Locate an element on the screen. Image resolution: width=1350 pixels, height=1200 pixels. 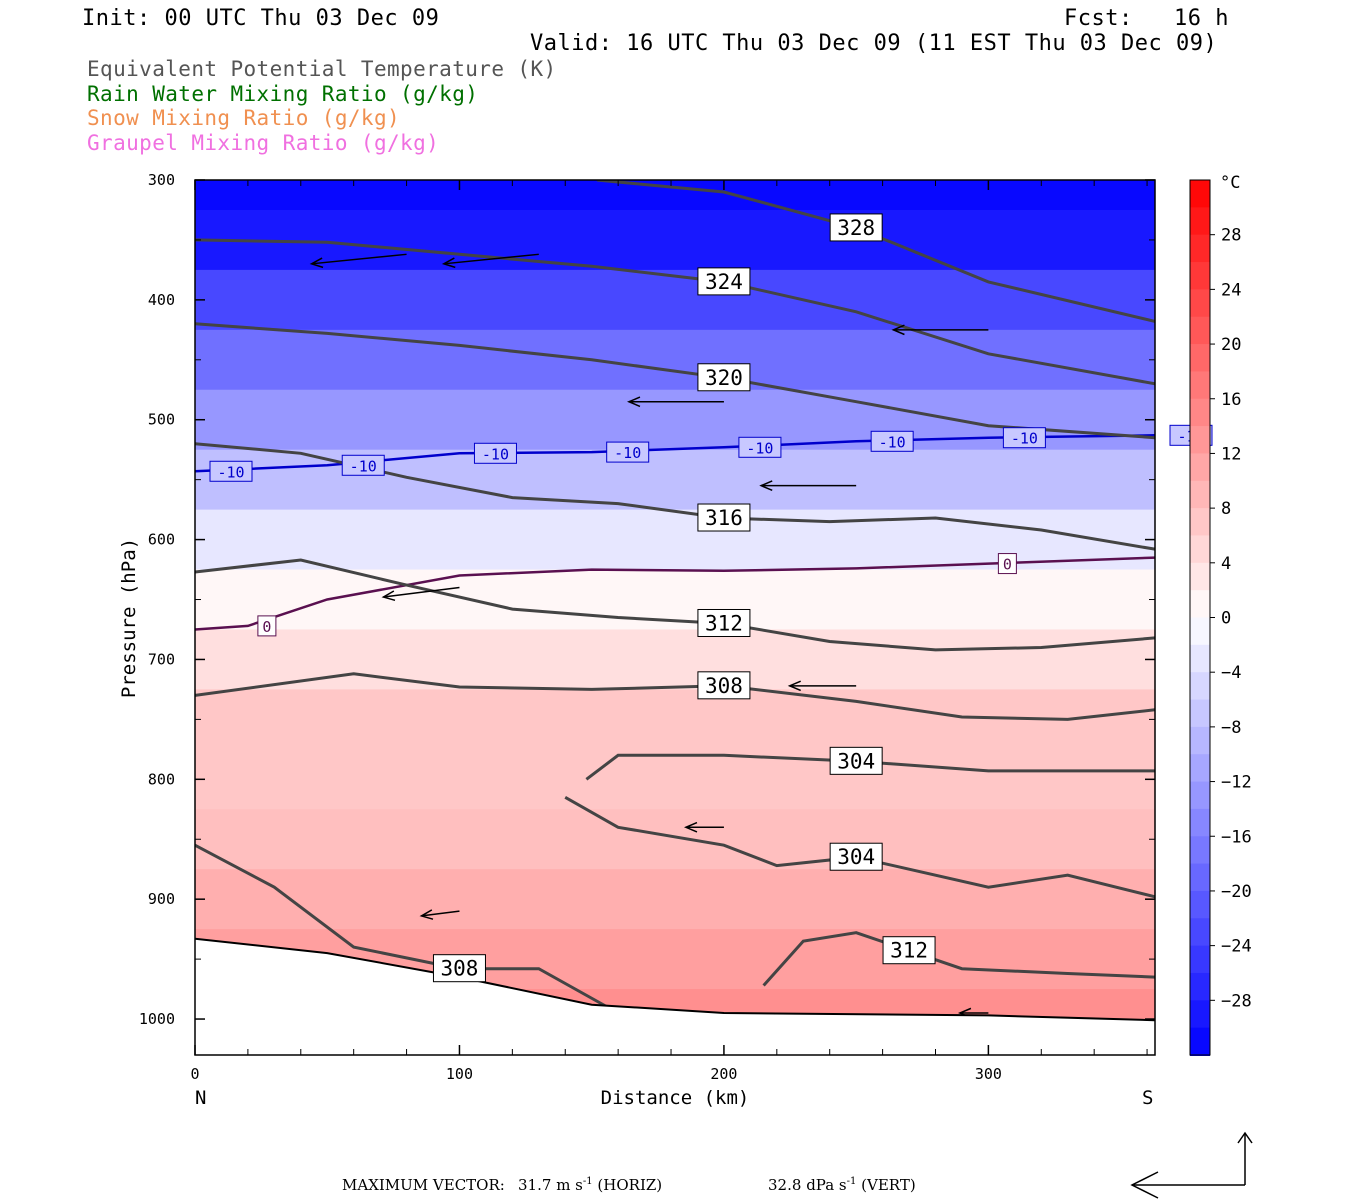
y-tick-label: 500 is located at coordinates (161, 420).